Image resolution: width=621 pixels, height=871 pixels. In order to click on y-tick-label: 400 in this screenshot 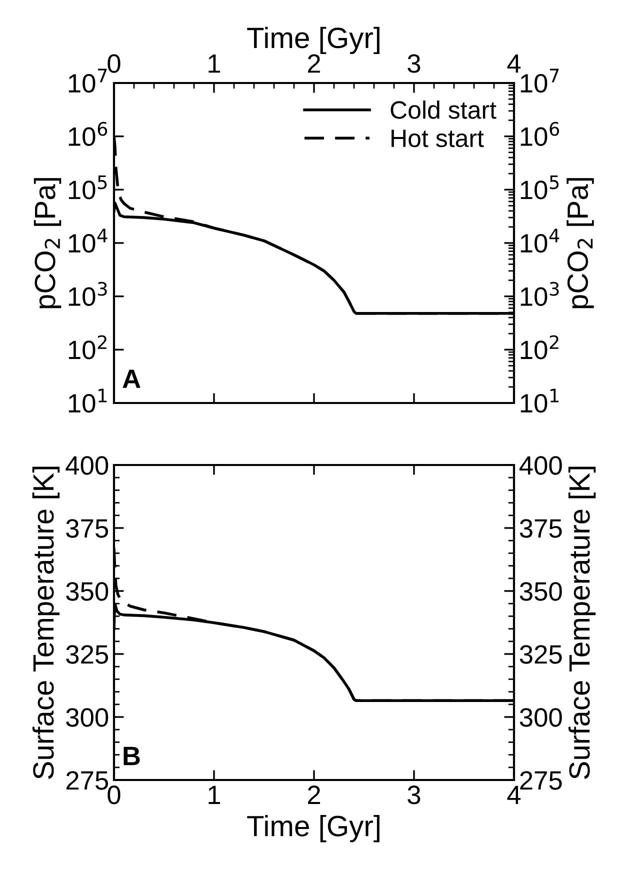, I will do `click(87, 465)`.